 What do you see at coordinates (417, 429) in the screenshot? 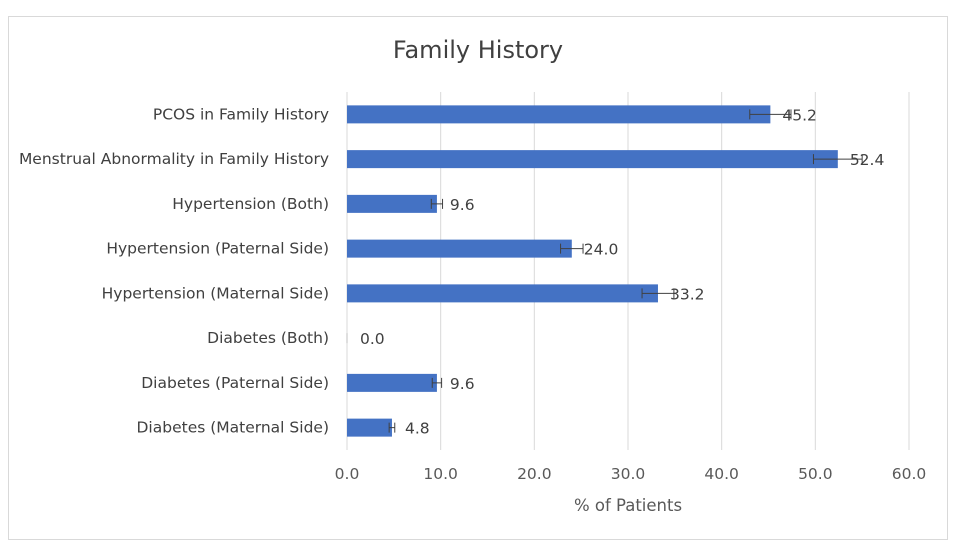
I see `data-label: 4.8` at bounding box center [417, 429].